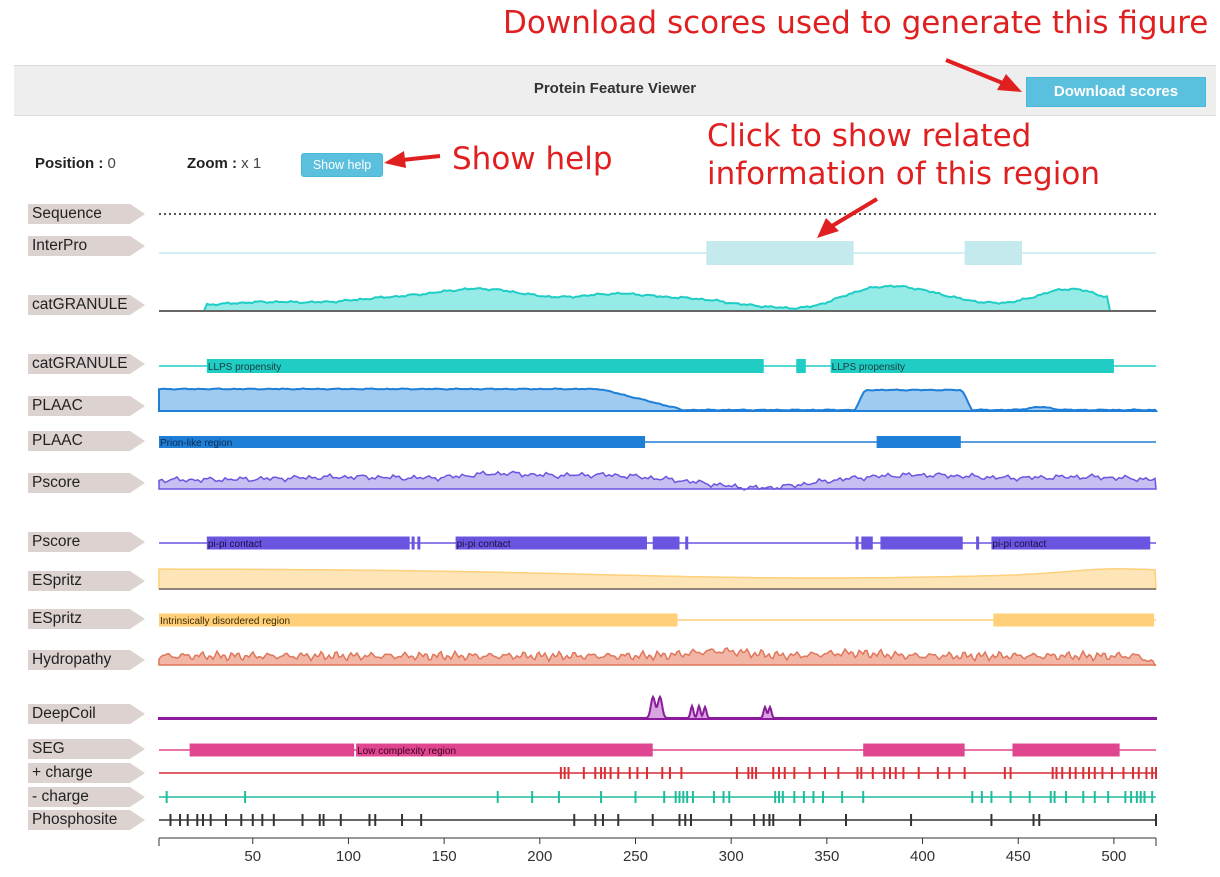  Describe the element at coordinates (657, 579) in the screenshot. I see `espritz-score-area` at that location.